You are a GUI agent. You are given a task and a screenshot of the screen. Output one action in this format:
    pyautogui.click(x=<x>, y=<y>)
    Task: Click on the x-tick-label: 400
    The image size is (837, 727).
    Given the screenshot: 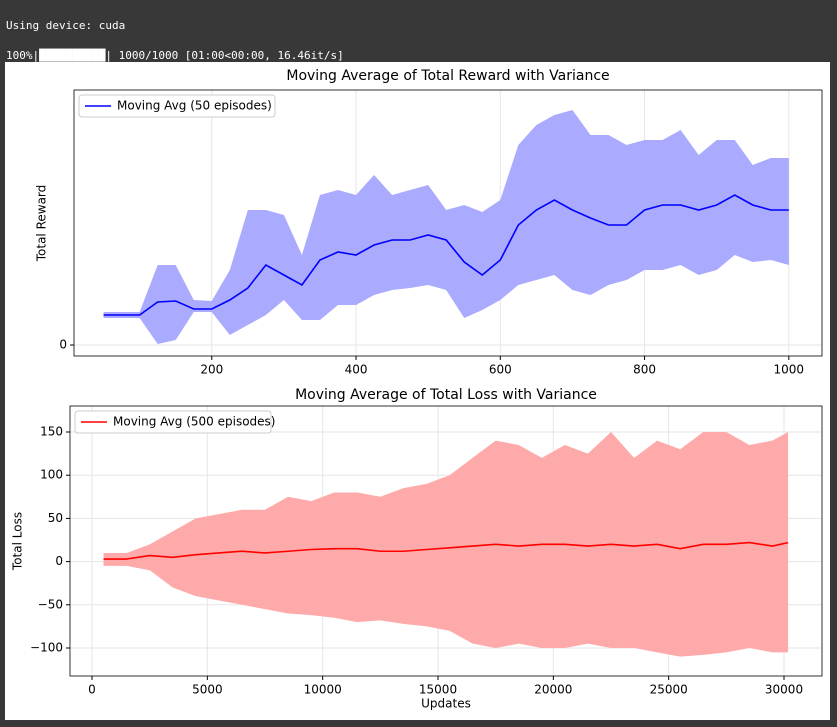 What is the action you would take?
    pyautogui.click(x=356, y=370)
    